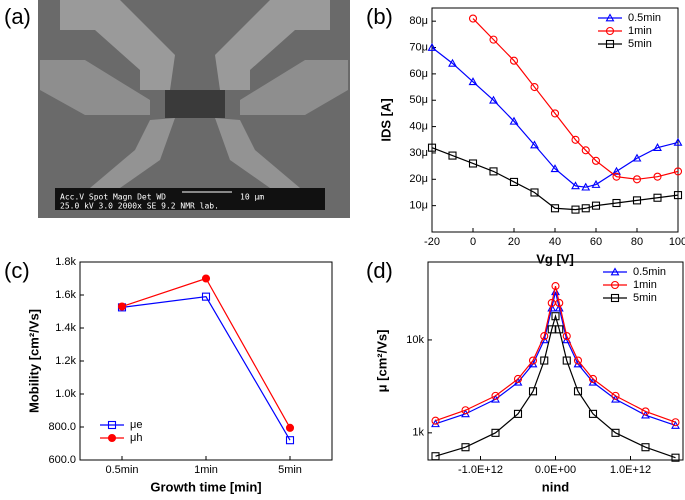  What do you see at coordinates (379, 16) in the screenshot?
I see `panel-label: (b)` at bounding box center [379, 16].